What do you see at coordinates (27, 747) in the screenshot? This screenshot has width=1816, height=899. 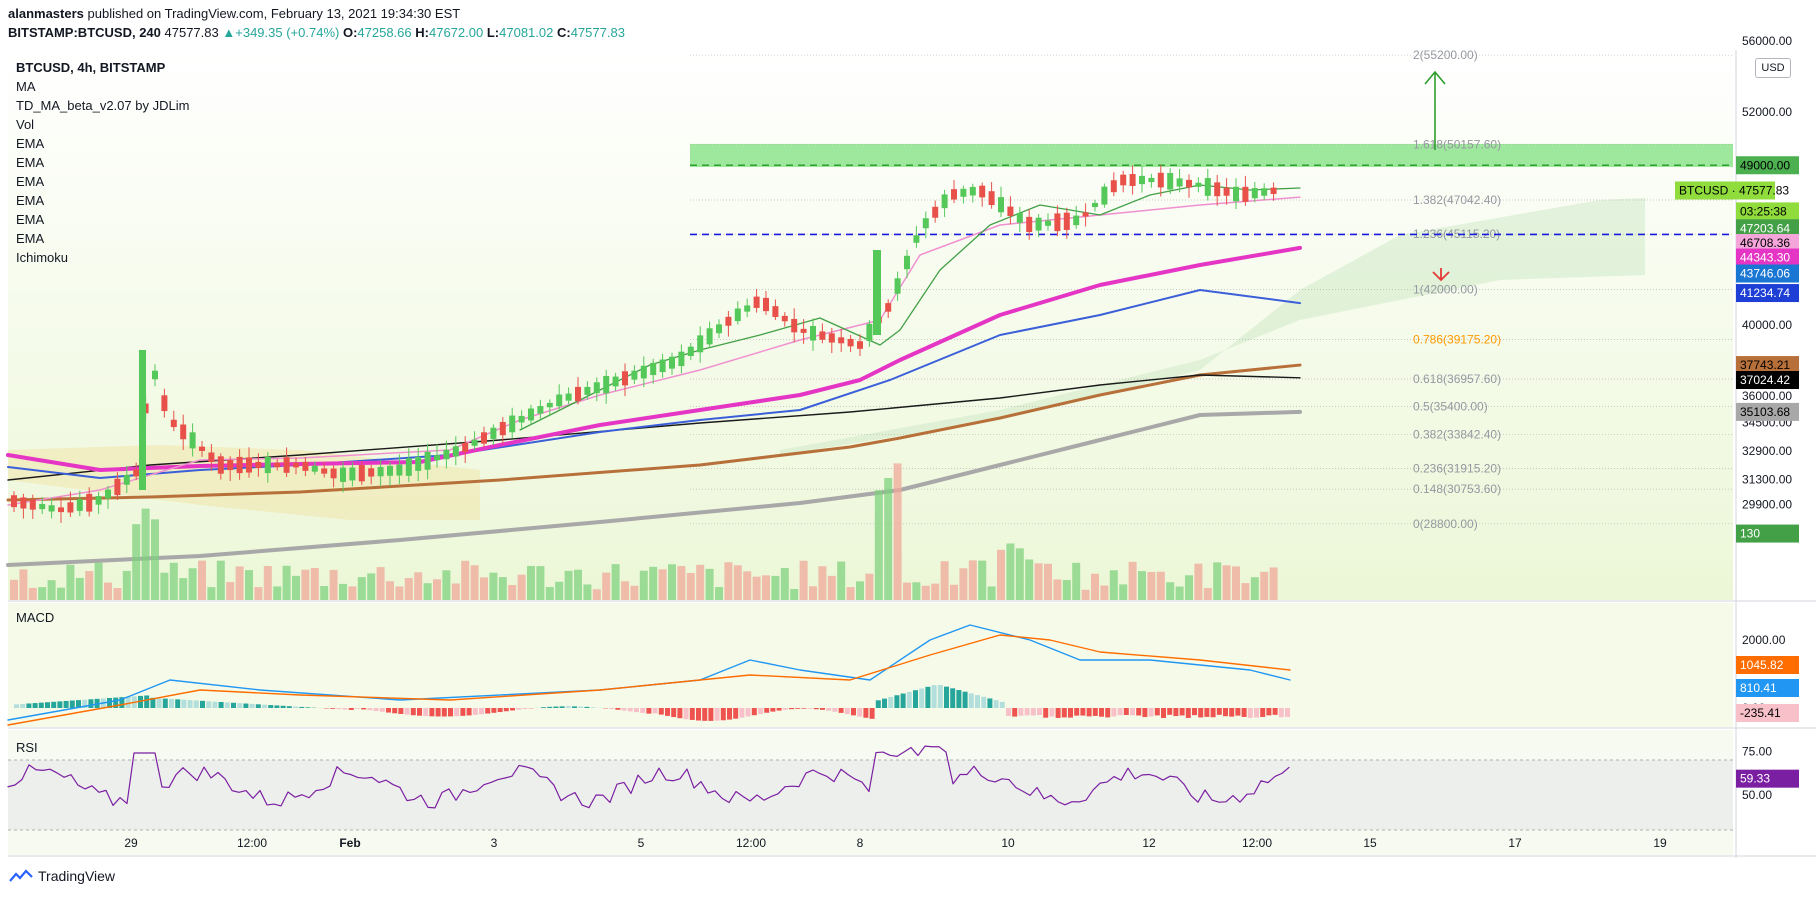 I see `rsi-title: RSI` at bounding box center [27, 747].